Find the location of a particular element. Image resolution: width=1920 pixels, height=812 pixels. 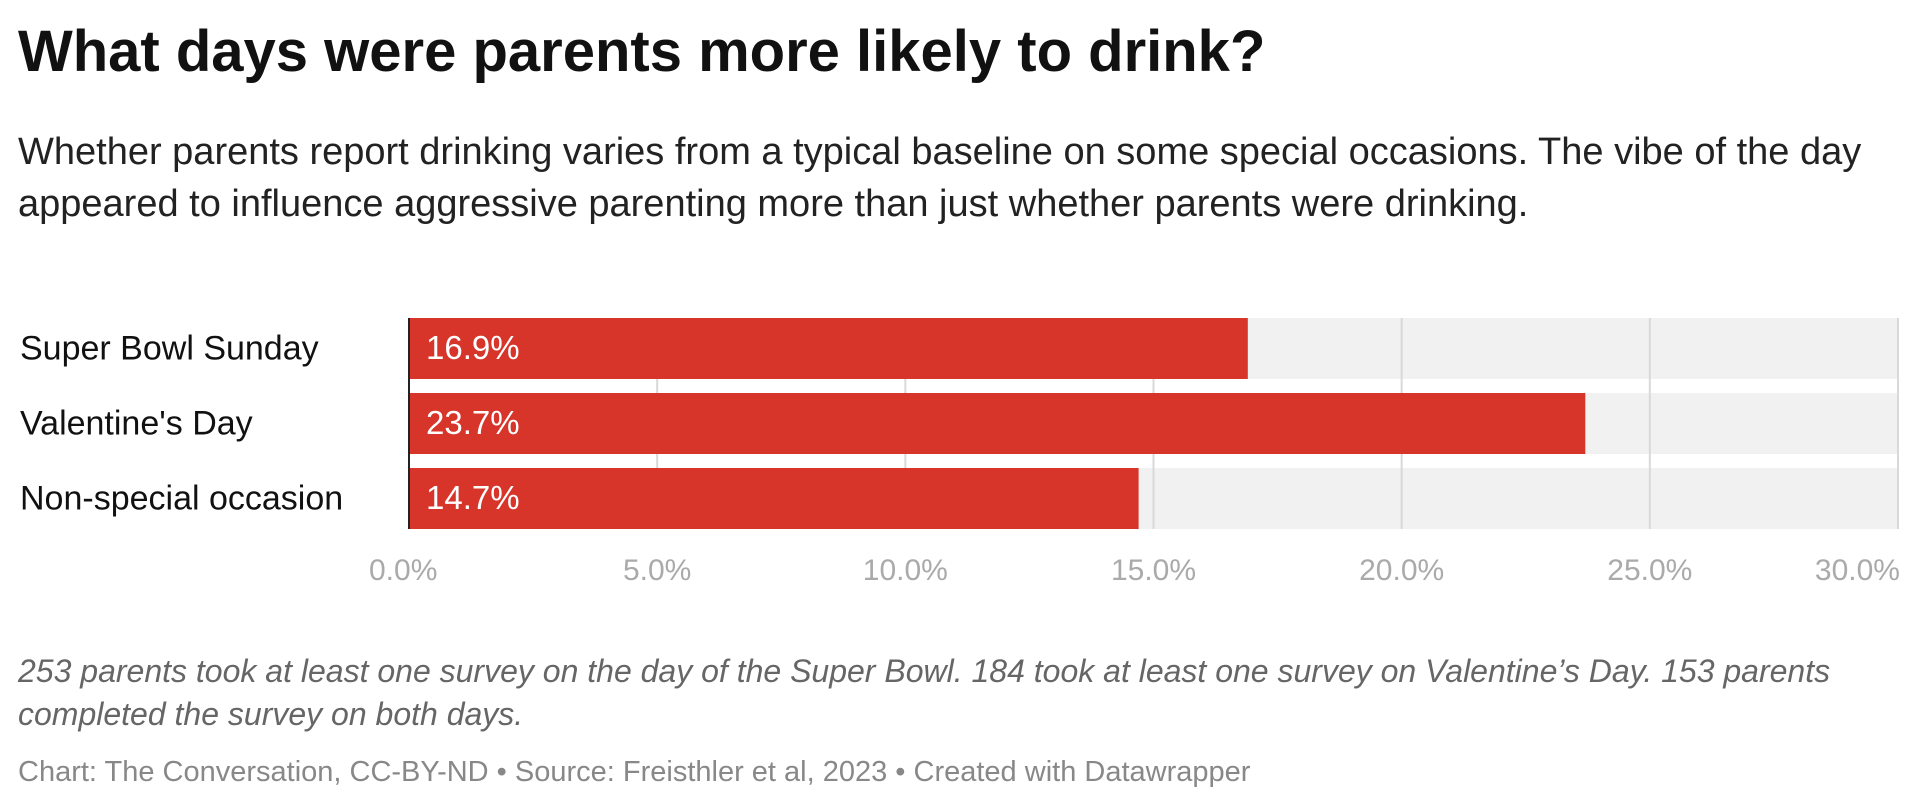

x-tick-label: 30.0% is located at coordinates (1857, 570).